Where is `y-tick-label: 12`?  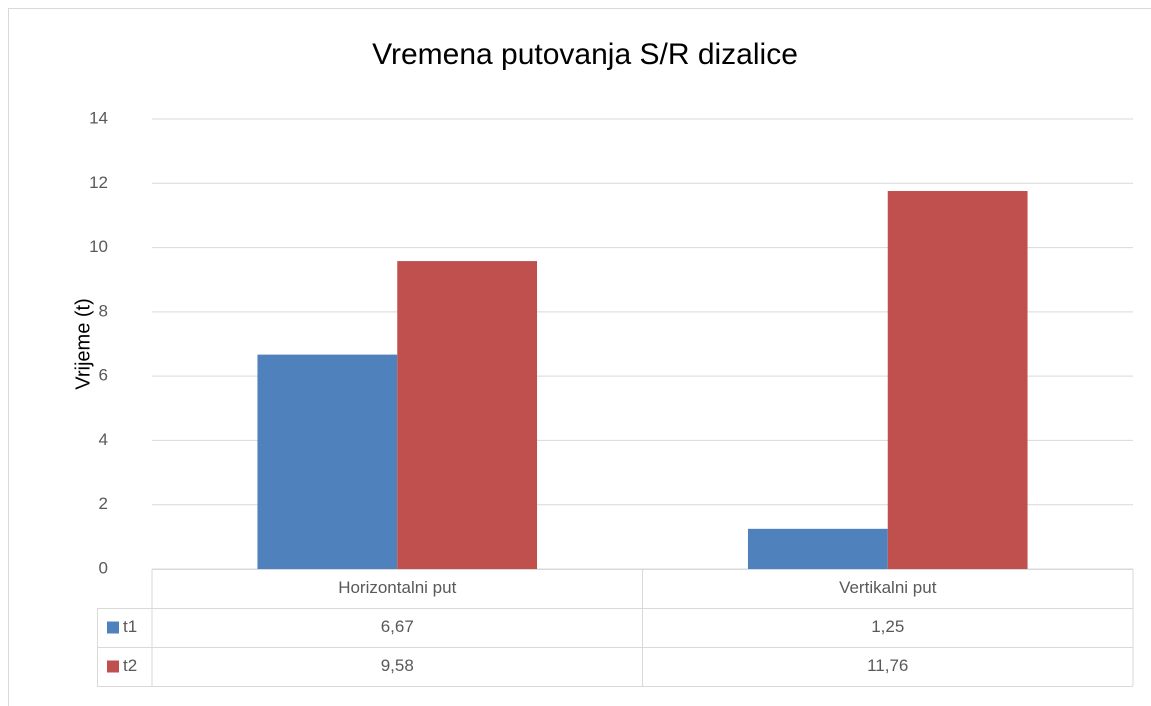
y-tick-label: 12 is located at coordinates (98, 182).